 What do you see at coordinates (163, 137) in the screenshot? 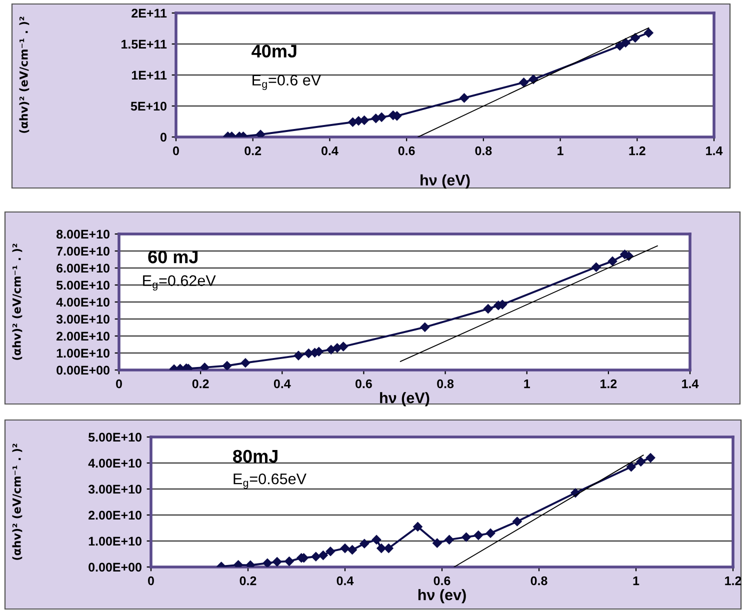
I see `y-tick-label: 0` at bounding box center [163, 137].